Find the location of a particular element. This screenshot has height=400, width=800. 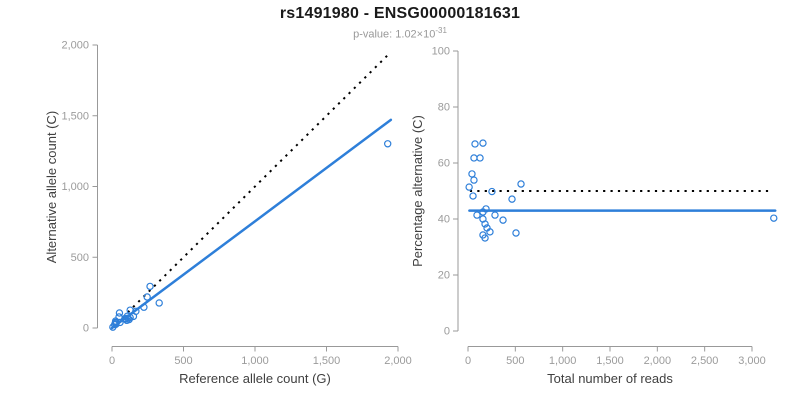

y-tick-label: 20 is located at coordinates (444, 276).